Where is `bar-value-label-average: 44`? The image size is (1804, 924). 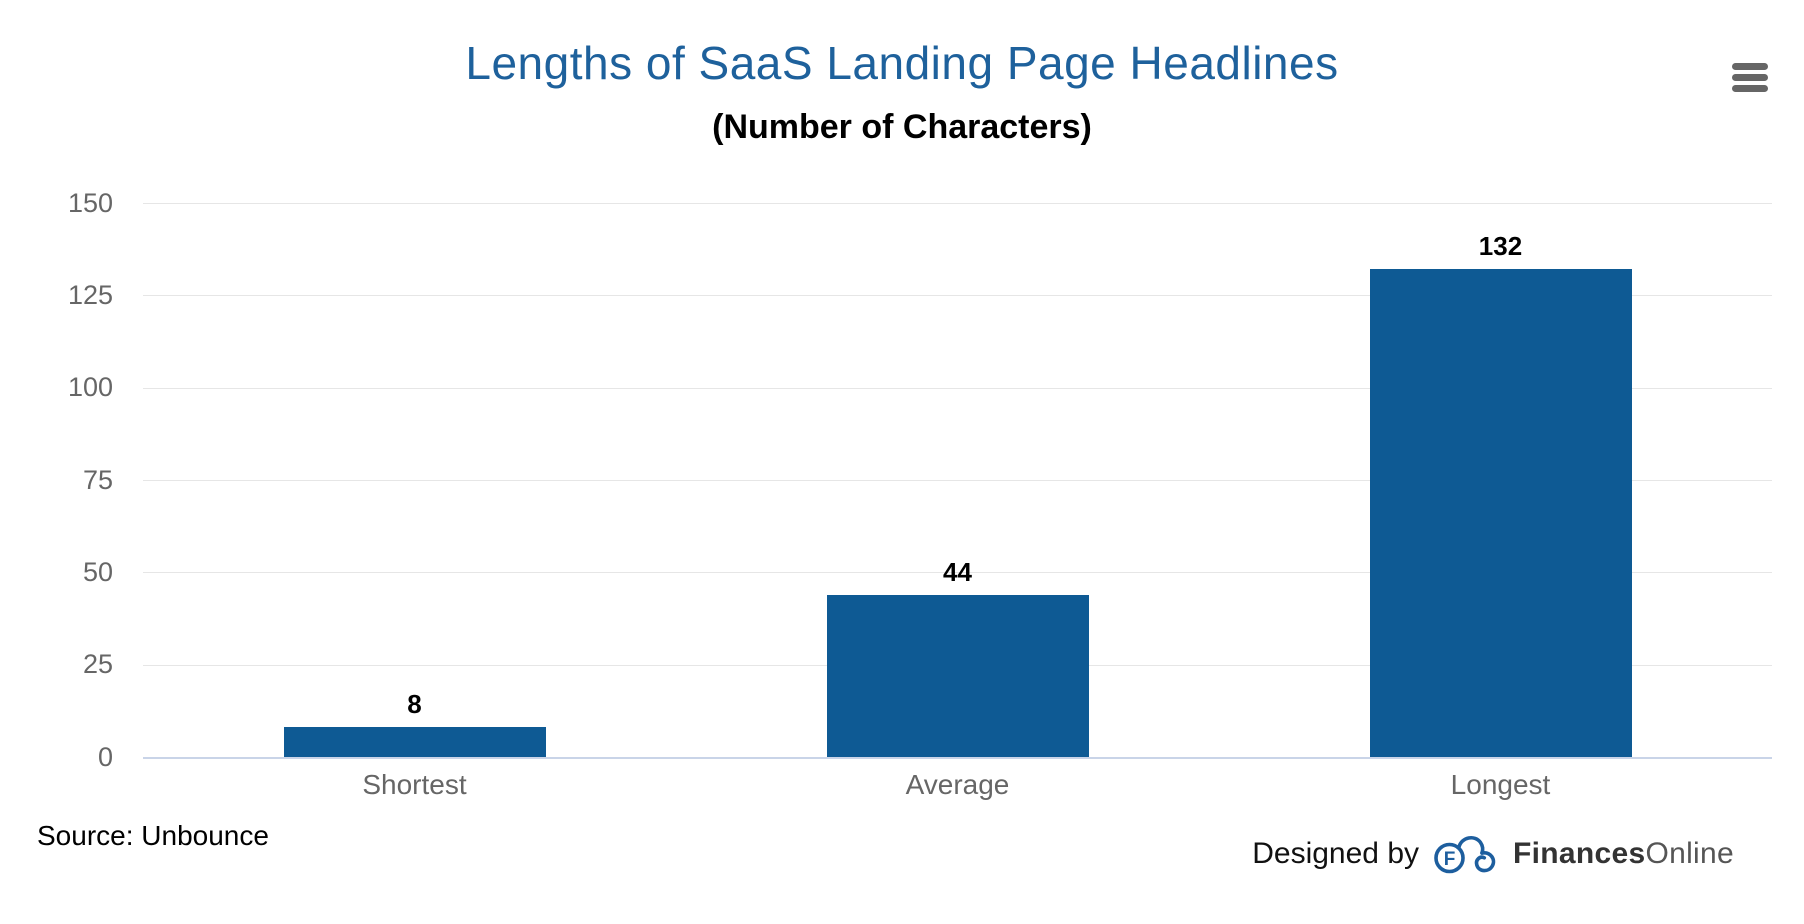
bar-value-label-average: 44 is located at coordinates (957, 571).